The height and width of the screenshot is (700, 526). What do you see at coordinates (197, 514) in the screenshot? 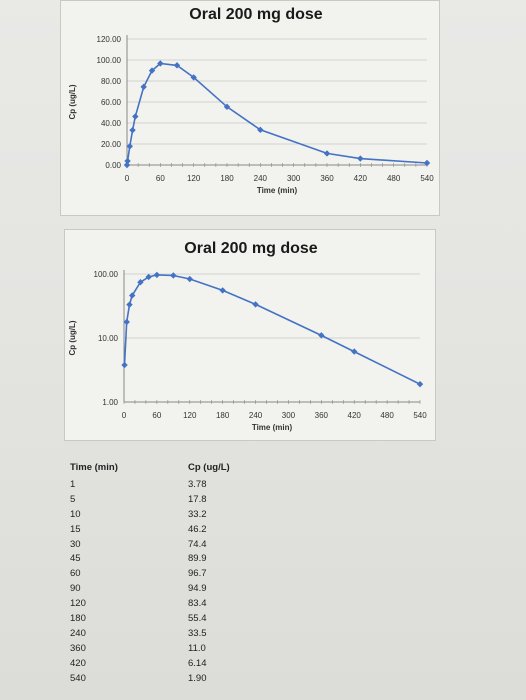
I see `cp-cell: 33.2` at bounding box center [197, 514].